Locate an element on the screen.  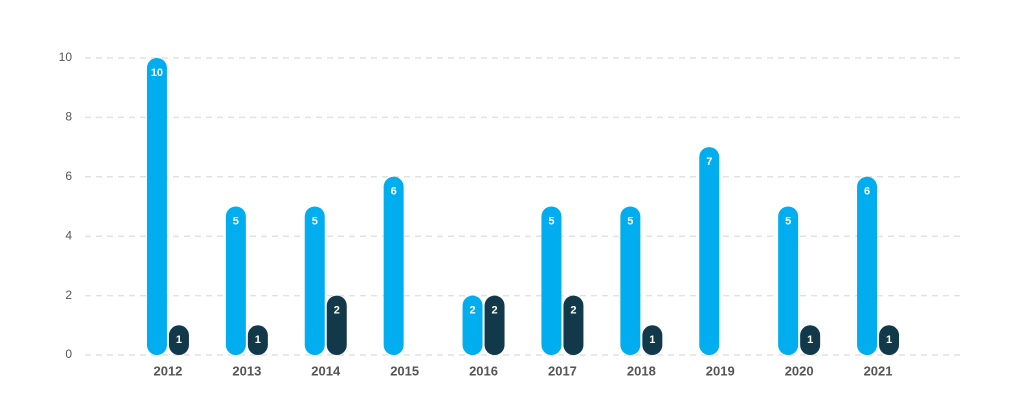
y-tick-label: 6 is located at coordinates (68, 176).